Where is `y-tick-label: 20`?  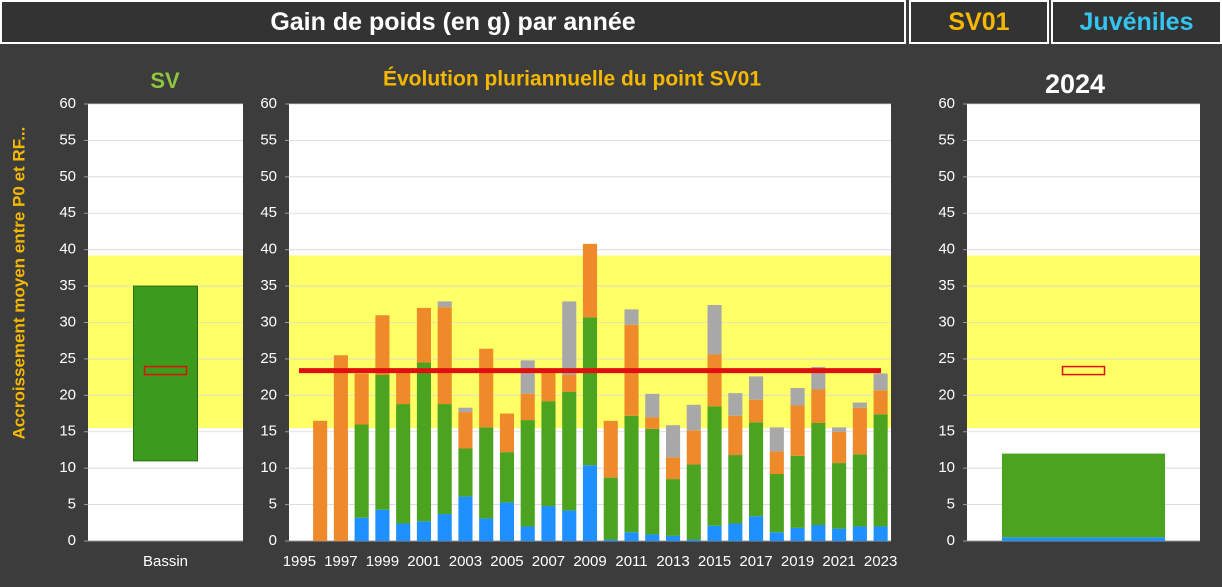 y-tick-label: 20 is located at coordinates (268, 394).